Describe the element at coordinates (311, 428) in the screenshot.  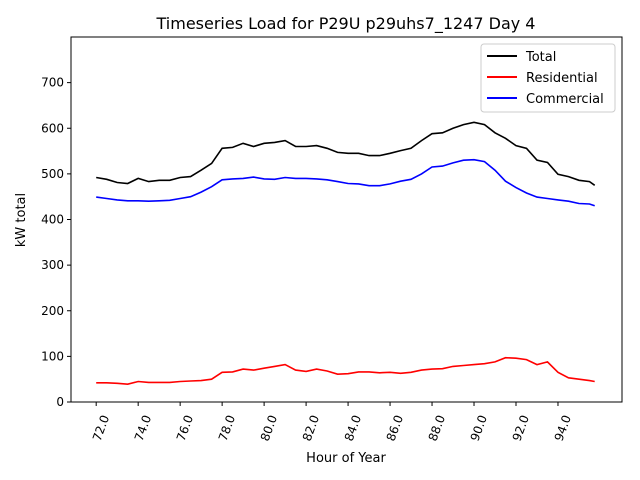
I see `x-tick-label: 82.0` at that location.